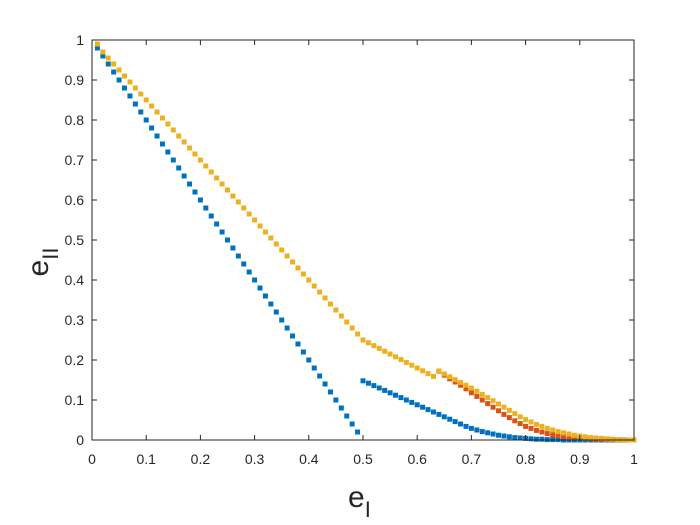 The height and width of the screenshot is (525, 700). I want to click on x-tick-label: 0.5, so click(363, 459).